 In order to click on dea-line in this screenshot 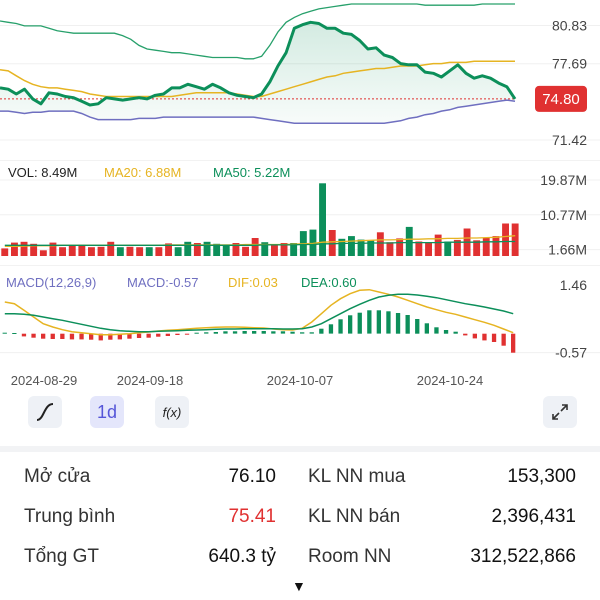, I will do `click(259, 313)`.